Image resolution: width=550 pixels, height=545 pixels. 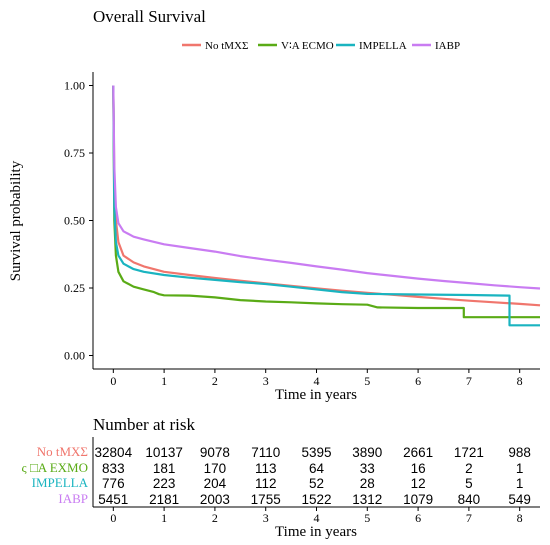 What do you see at coordinates (367, 452) in the screenshot?
I see `risk-cell: 3890` at bounding box center [367, 452].